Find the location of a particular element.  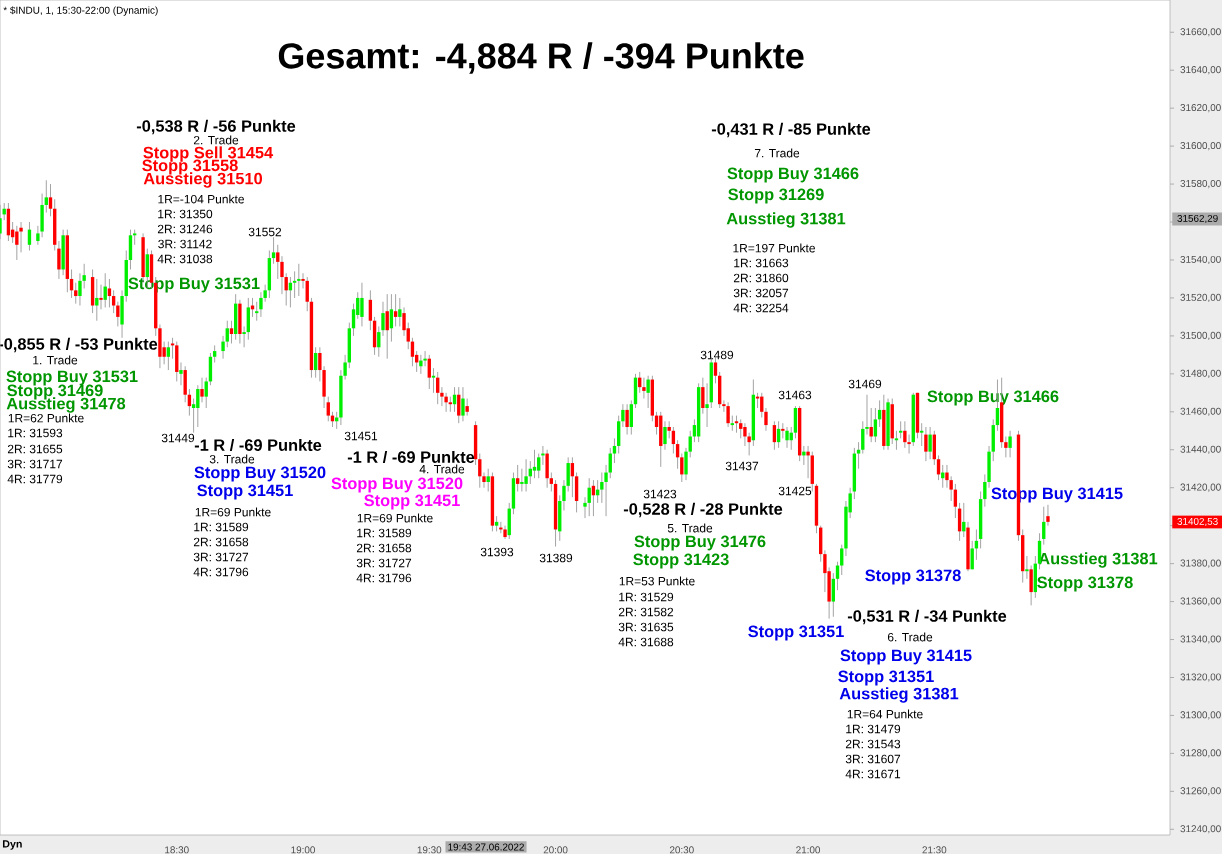

annotation: 1R: 31479 is located at coordinates (873, 729).